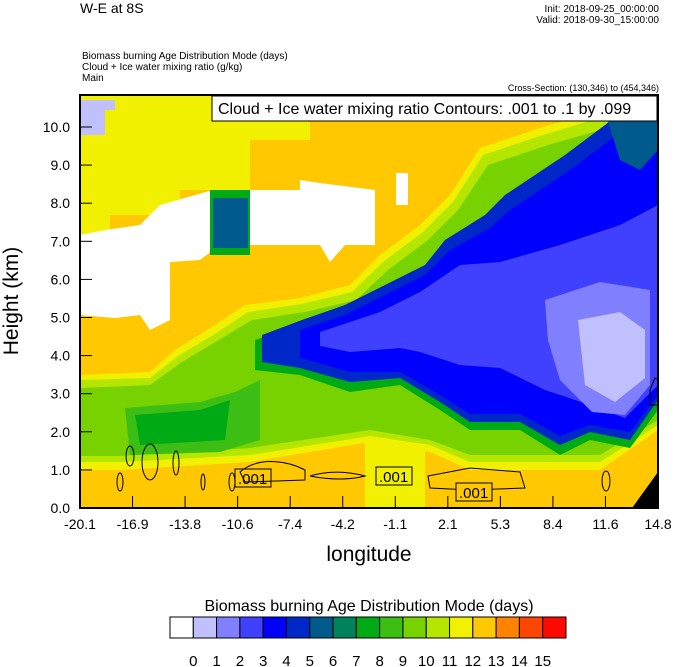  What do you see at coordinates (112, 8) in the screenshot?
I see `plot-title: W-E at 8S` at bounding box center [112, 8].